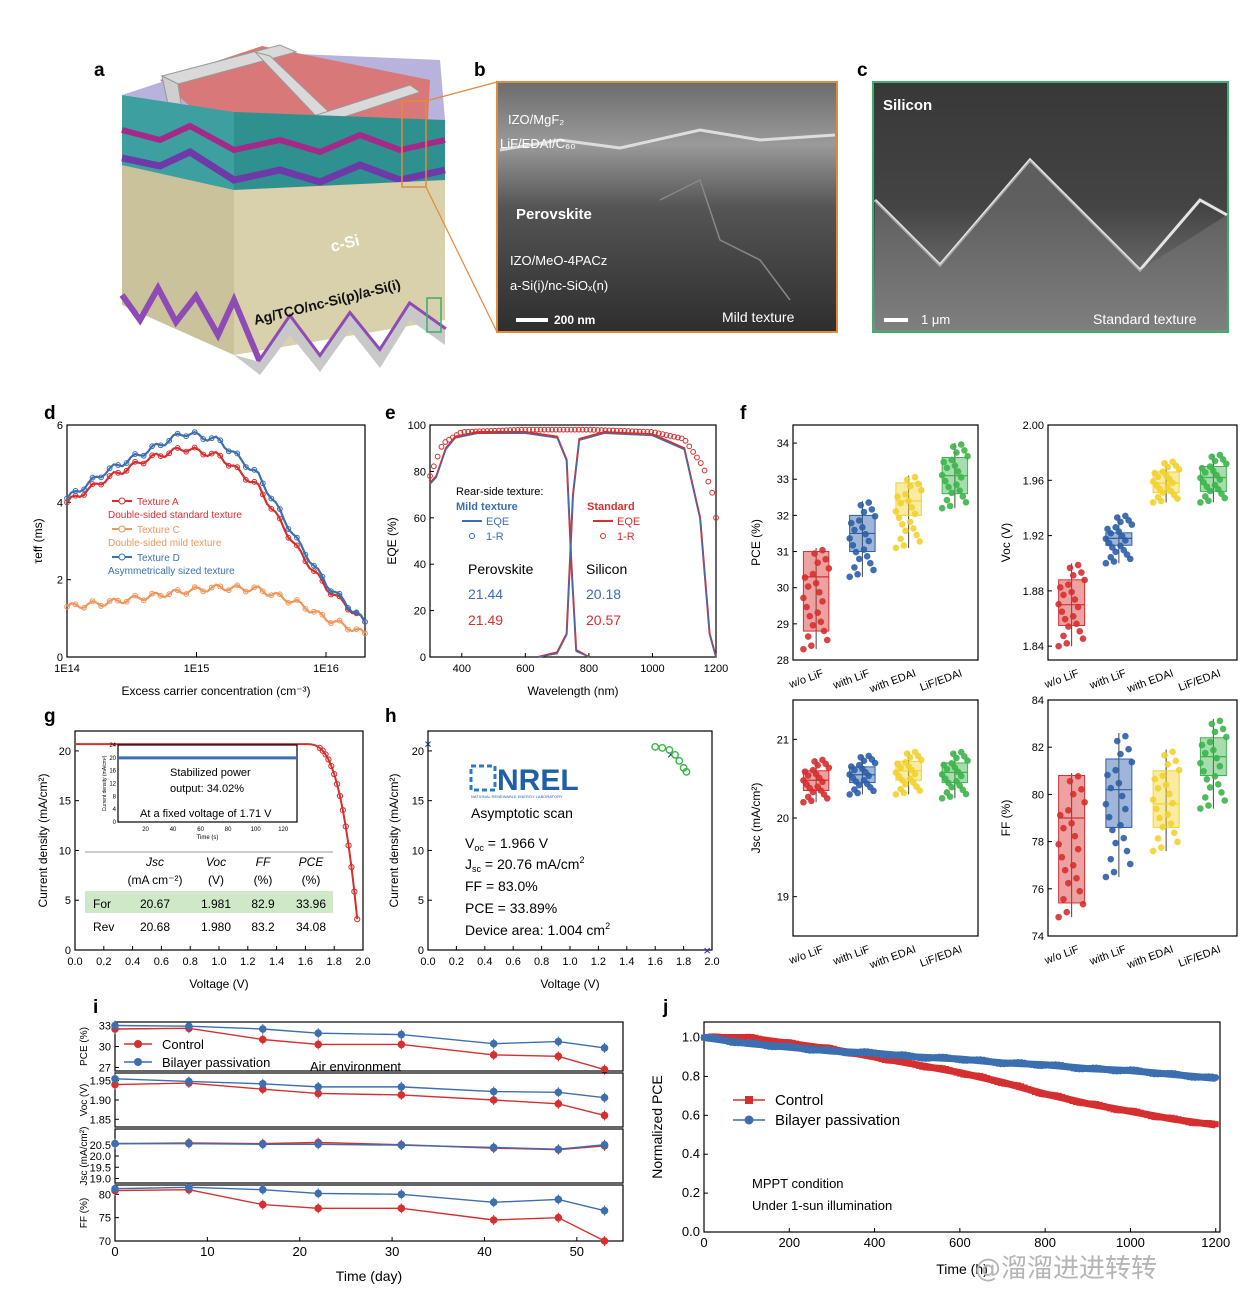 The image size is (1260, 1297). Describe the element at coordinates (112, 785) in the screenshot. I see `g-inset-ytick: 12` at that location.